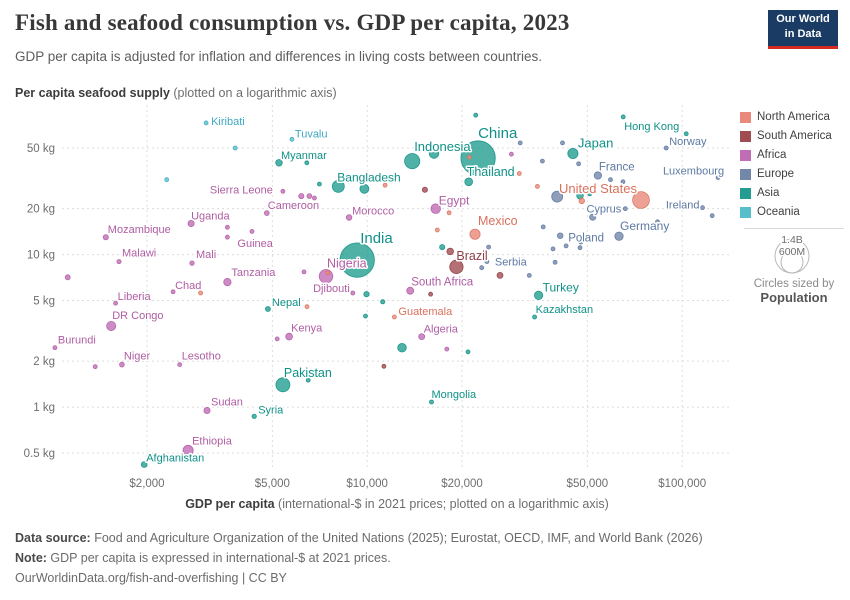  What do you see at coordinates (794, 212) in the screenshot?
I see `legend-item-oceania: Oceania` at bounding box center [794, 212].